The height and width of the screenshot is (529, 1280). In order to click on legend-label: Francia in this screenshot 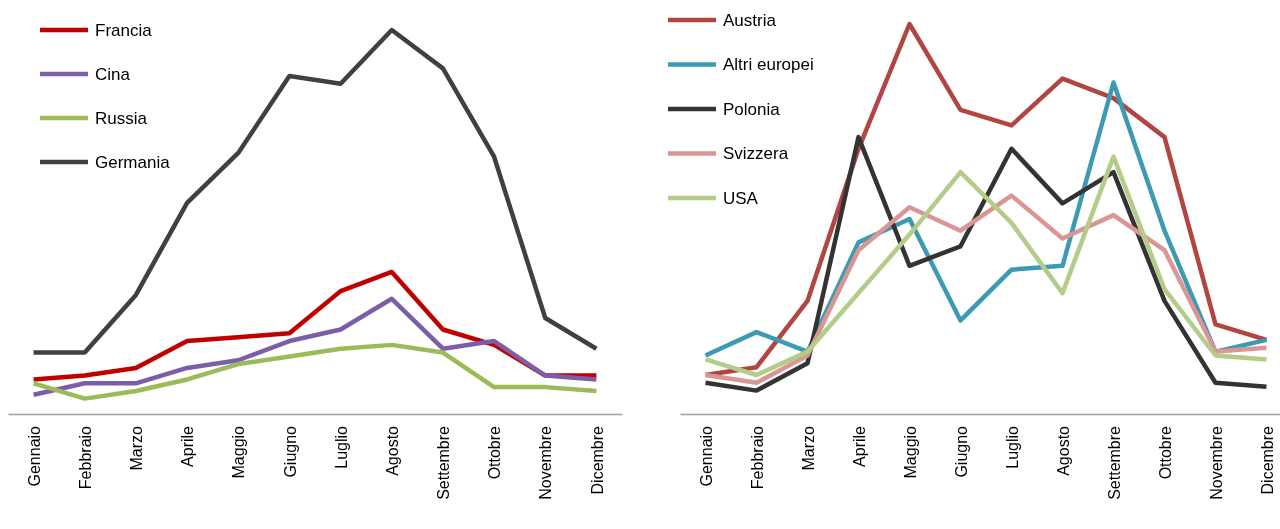, I will do `click(124, 30)`.